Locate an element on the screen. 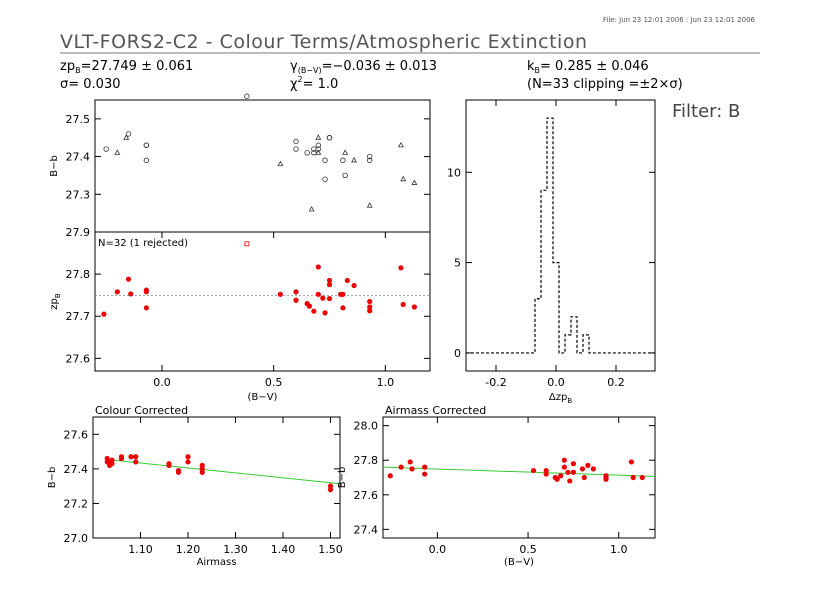 The image size is (839, 591). y-tick-label: 27.6 is located at coordinates (78, 358).